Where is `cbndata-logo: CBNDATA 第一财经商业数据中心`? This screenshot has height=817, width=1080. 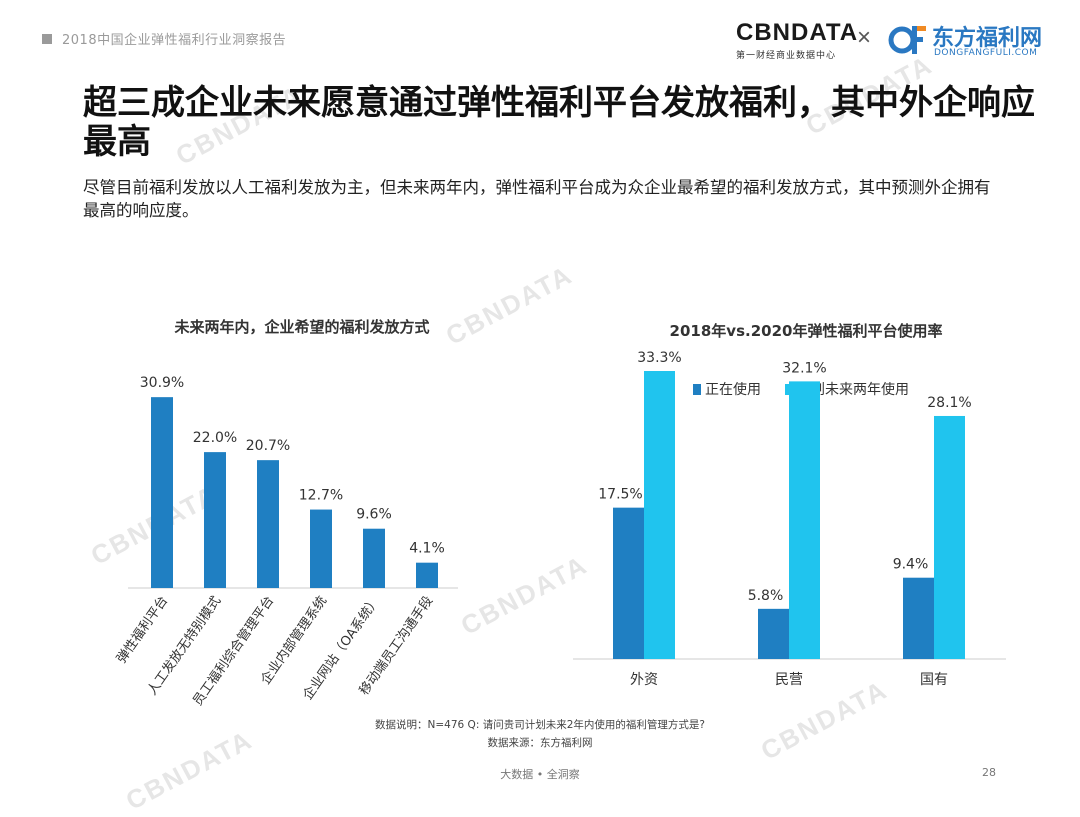 cbndata-logo: CBNDATA 第一财经商业数据中心 is located at coordinates (797, 41).